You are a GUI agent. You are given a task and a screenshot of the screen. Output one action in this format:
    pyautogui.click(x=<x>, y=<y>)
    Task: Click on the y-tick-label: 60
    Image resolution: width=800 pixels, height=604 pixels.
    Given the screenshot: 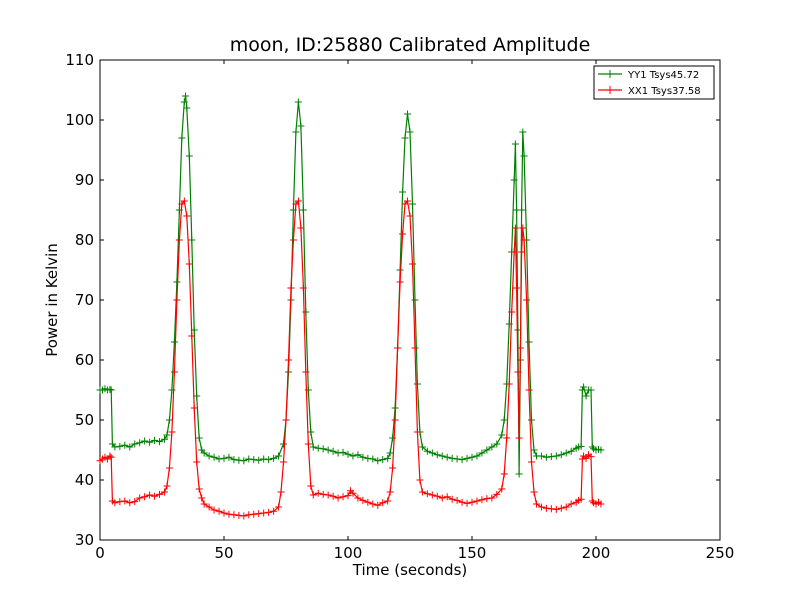 What is the action you would take?
    pyautogui.click(x=84, y=360)
    